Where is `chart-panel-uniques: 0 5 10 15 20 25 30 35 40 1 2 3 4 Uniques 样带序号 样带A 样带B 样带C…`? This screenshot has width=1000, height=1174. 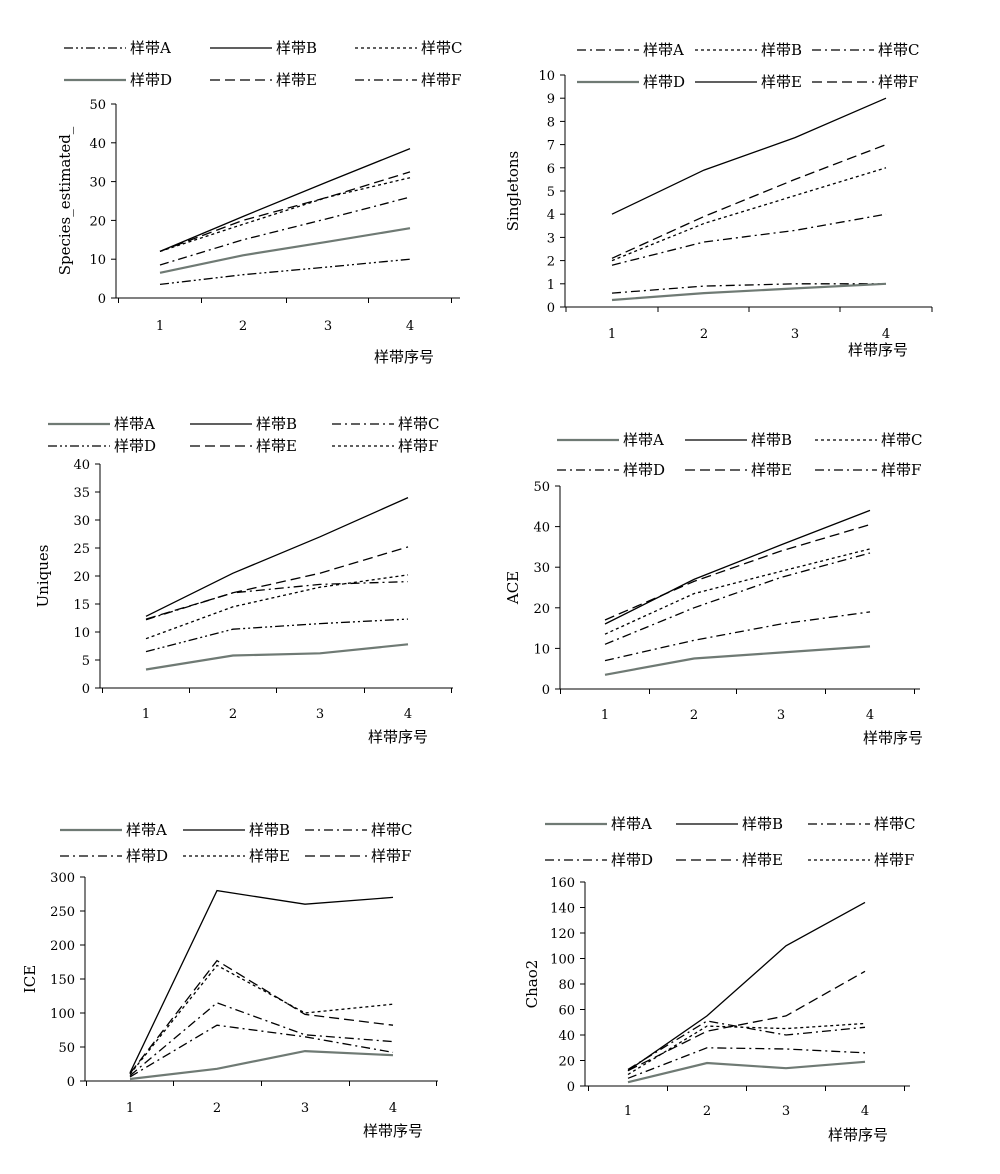 chart-panel-uniques: 0 5 10 15 20 25 30 35 40 1 2 3 4 Uniques 样带序号 样带A 样带B 样带C… is located at coordinates (243, 580).